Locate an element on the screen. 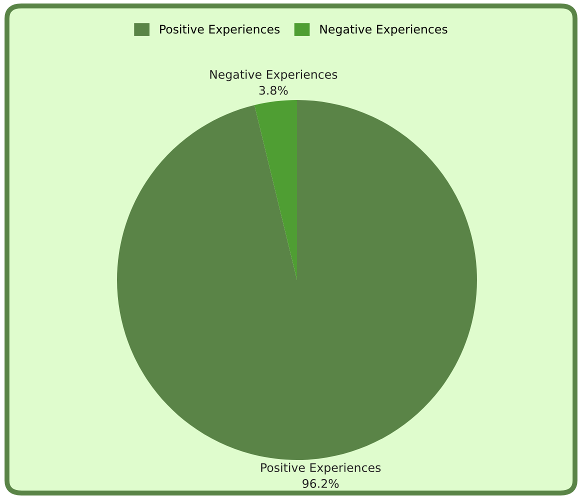 This screenshot has height=499, width=582. pie-slice is located at coordinates (275, 190).